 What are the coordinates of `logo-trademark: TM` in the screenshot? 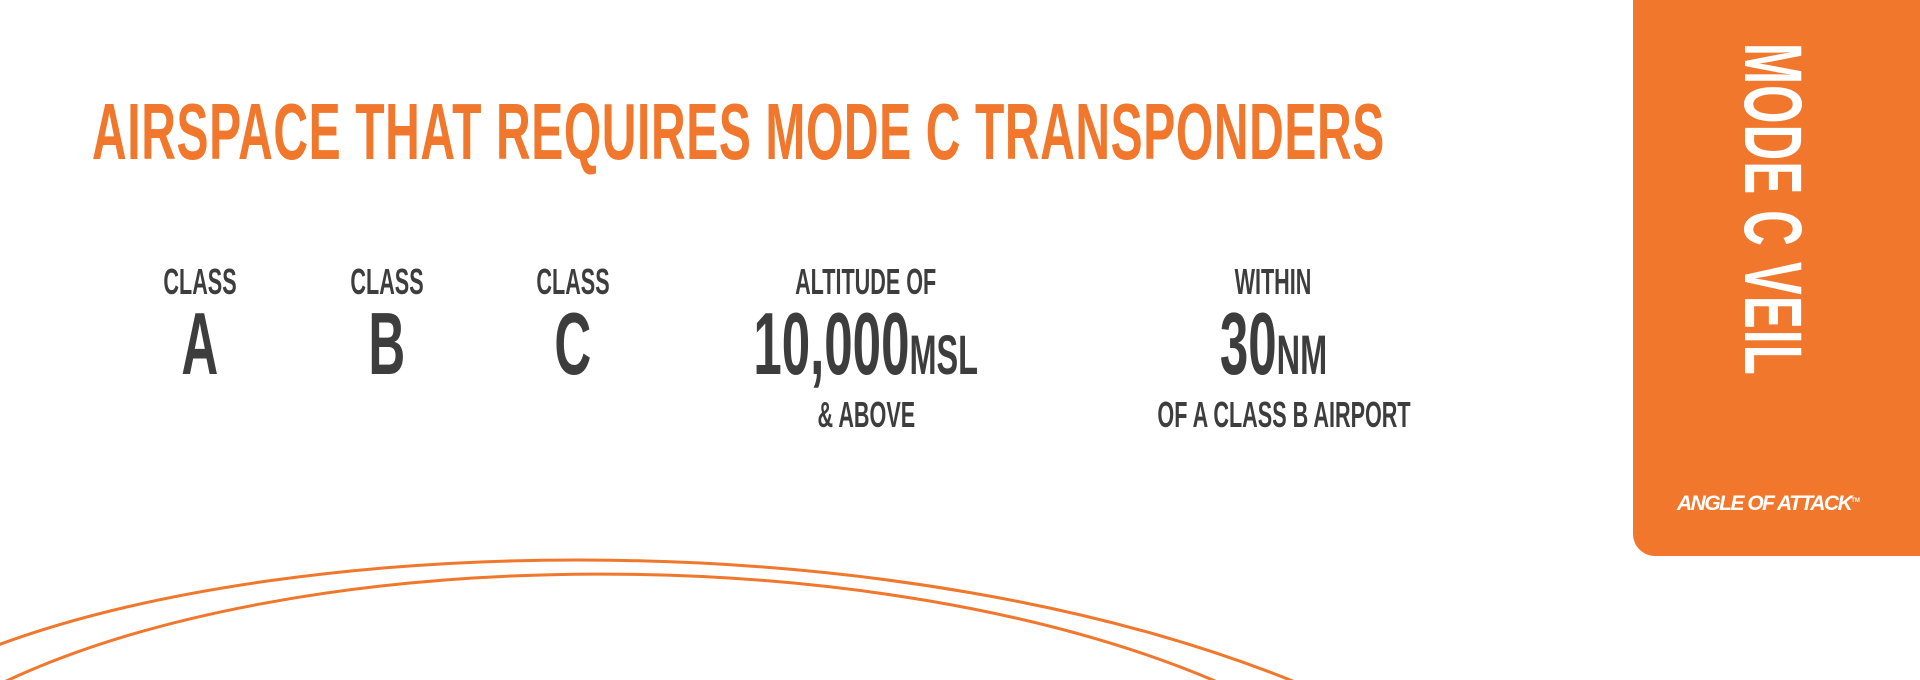 It's located at (1855, 501).